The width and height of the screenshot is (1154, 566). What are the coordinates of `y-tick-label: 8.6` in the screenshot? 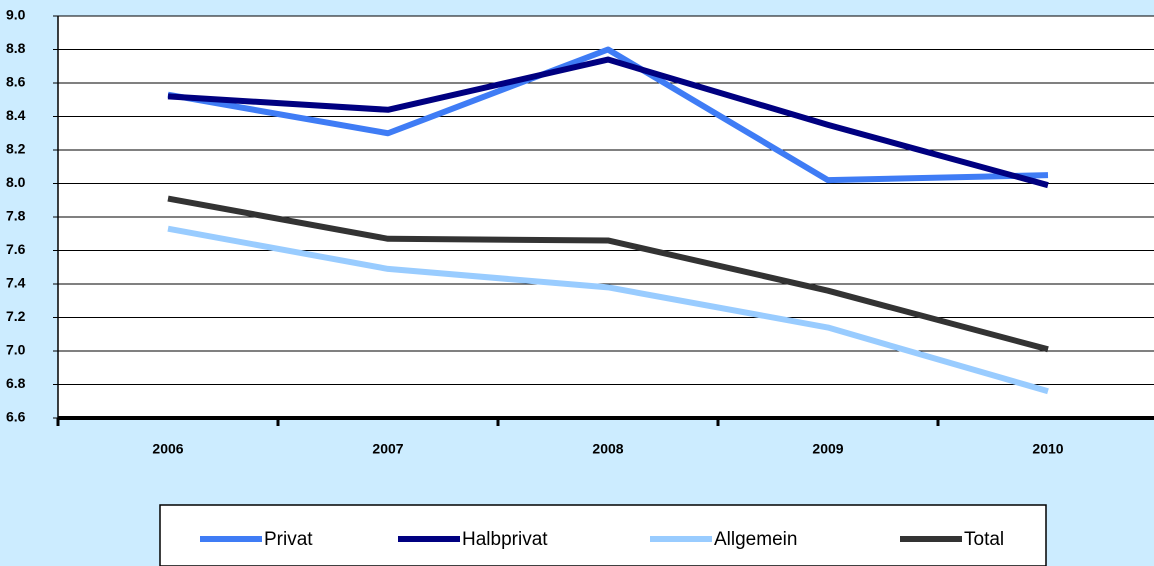 It's located at (16, 82).